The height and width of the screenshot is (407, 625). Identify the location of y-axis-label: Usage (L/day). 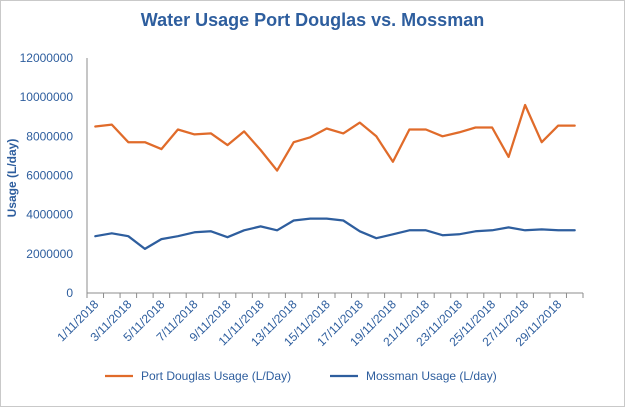
(12, 178).